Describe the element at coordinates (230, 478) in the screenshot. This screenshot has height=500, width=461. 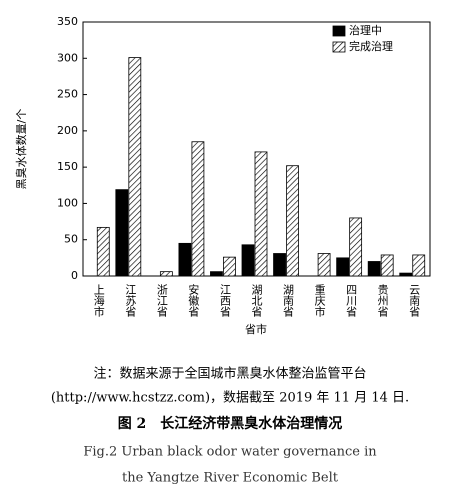
I see `figure-caption-en: the Yangtze River Economic Belt` at that location.